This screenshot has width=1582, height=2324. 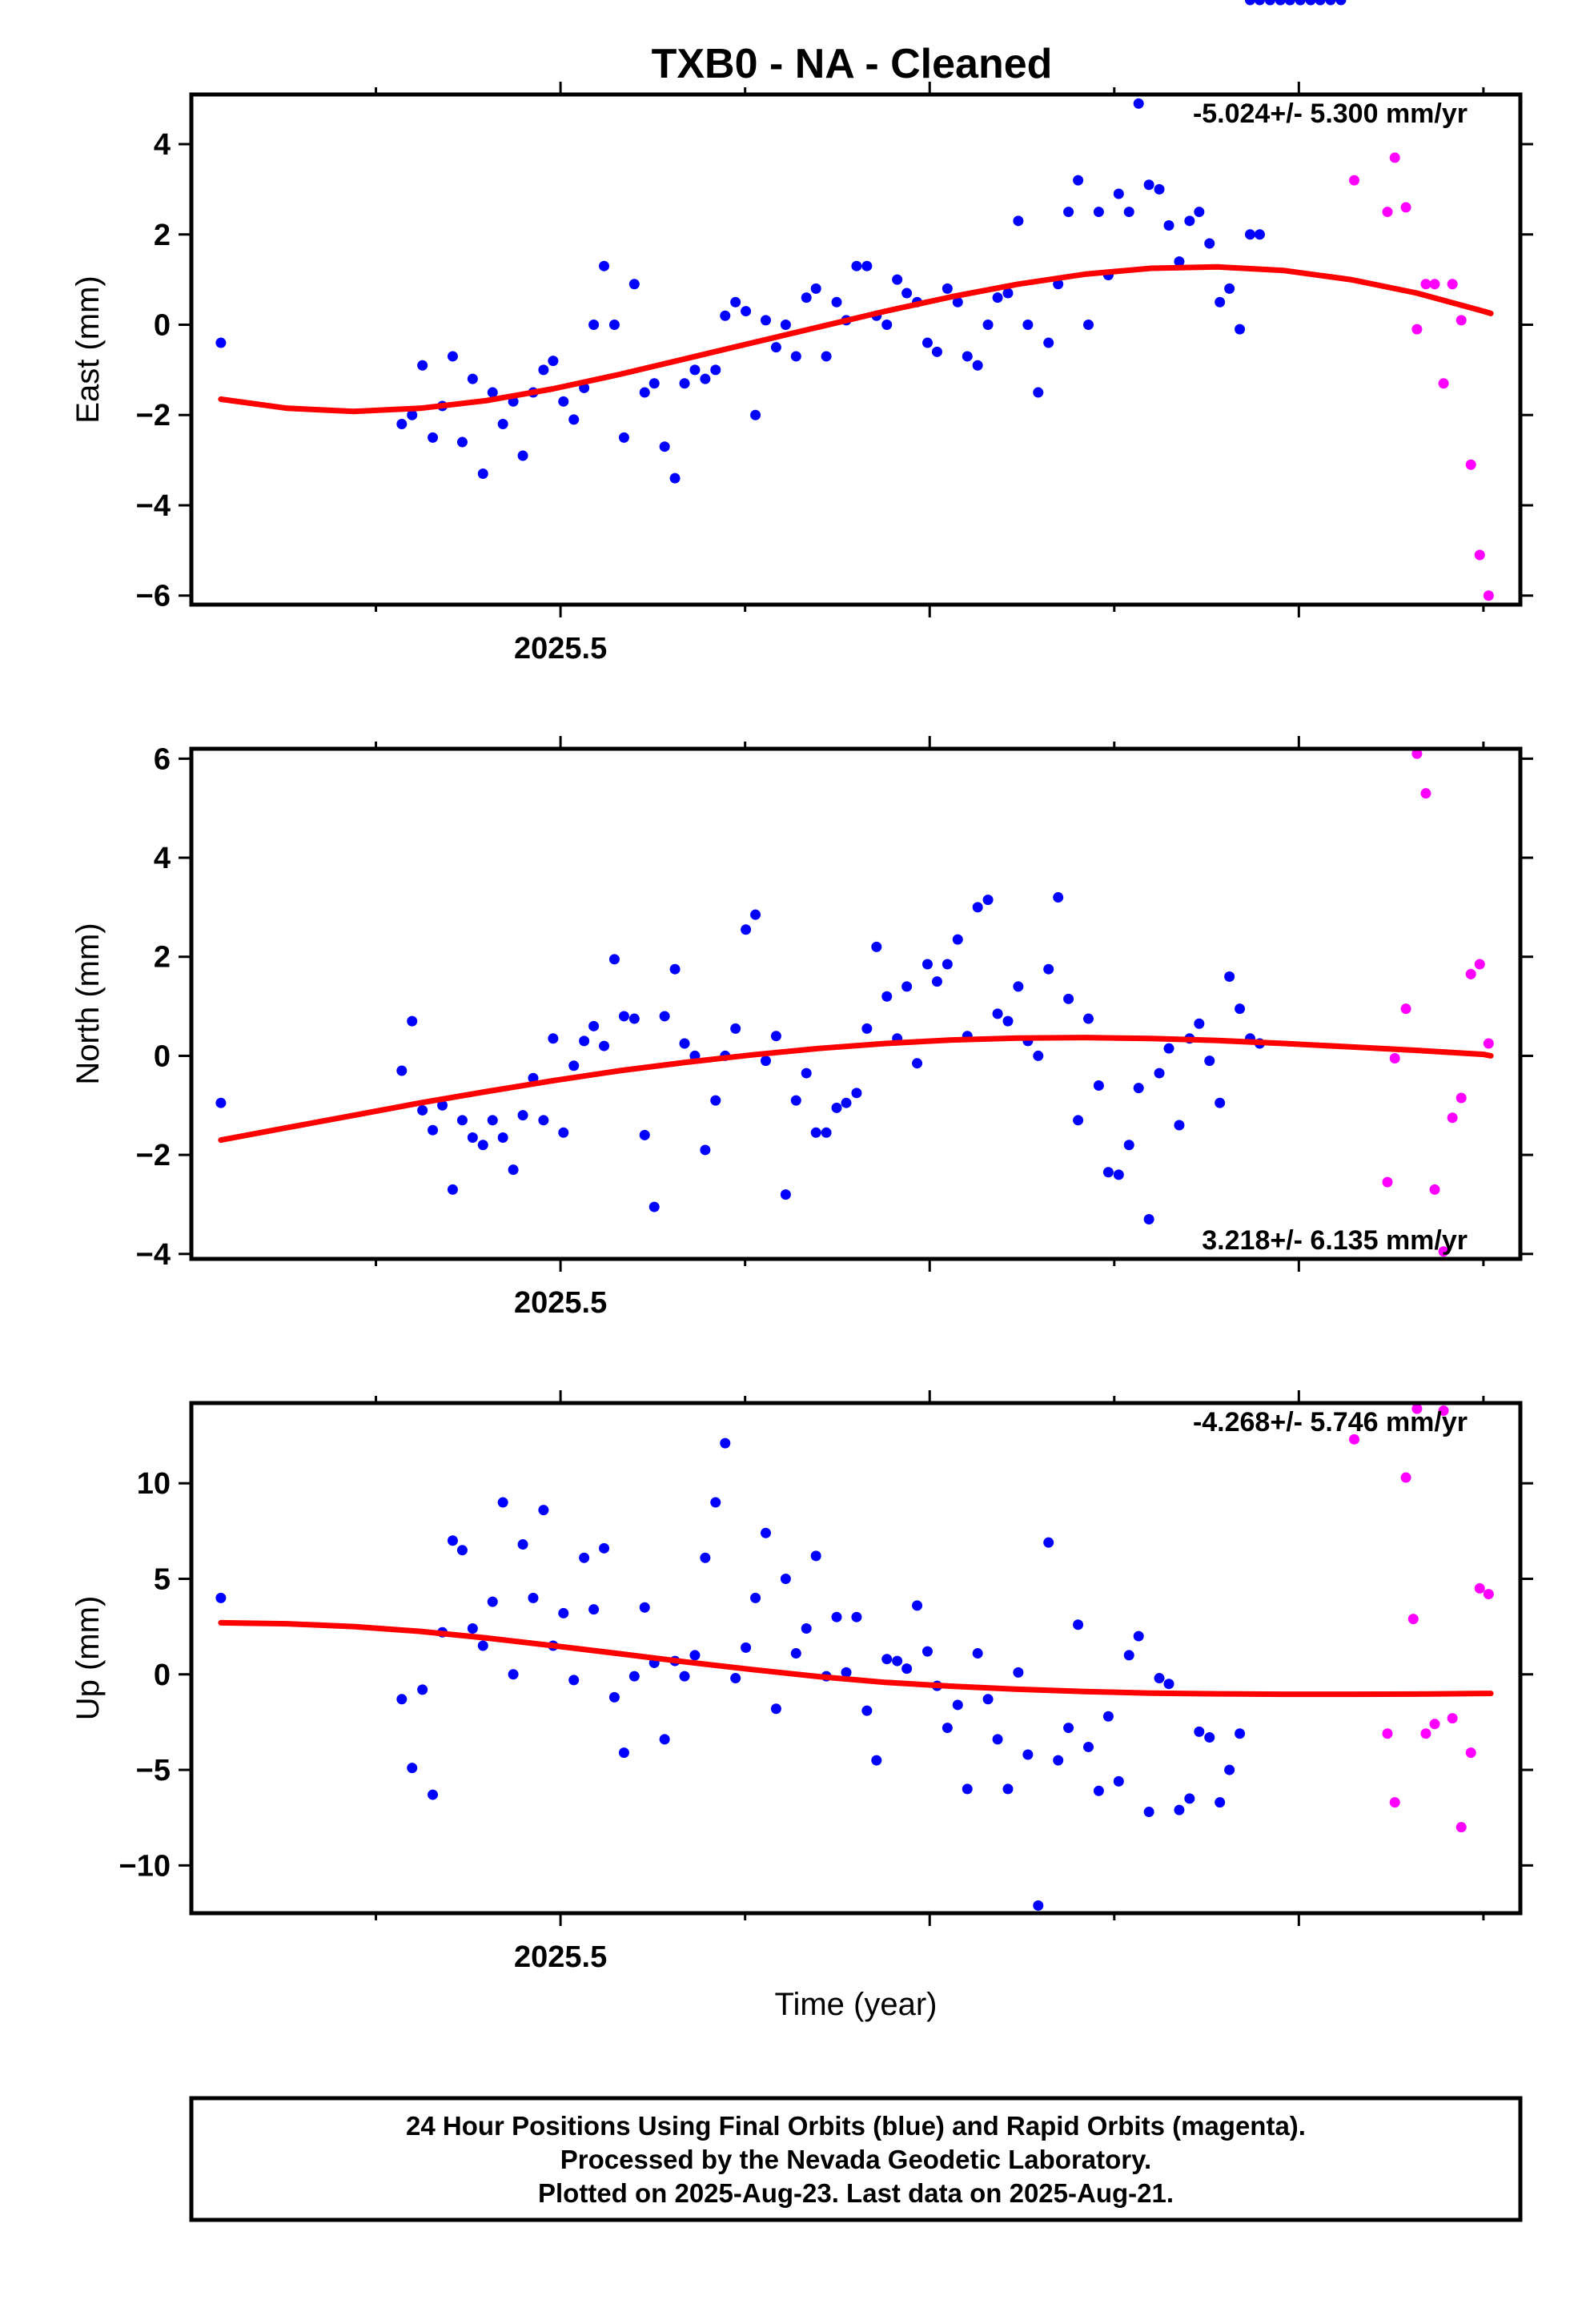 What do you see at coordinates (154, 1155) in the screenshot?
I see `north-ytick-label: −2` at bounding box center [154, 1155].